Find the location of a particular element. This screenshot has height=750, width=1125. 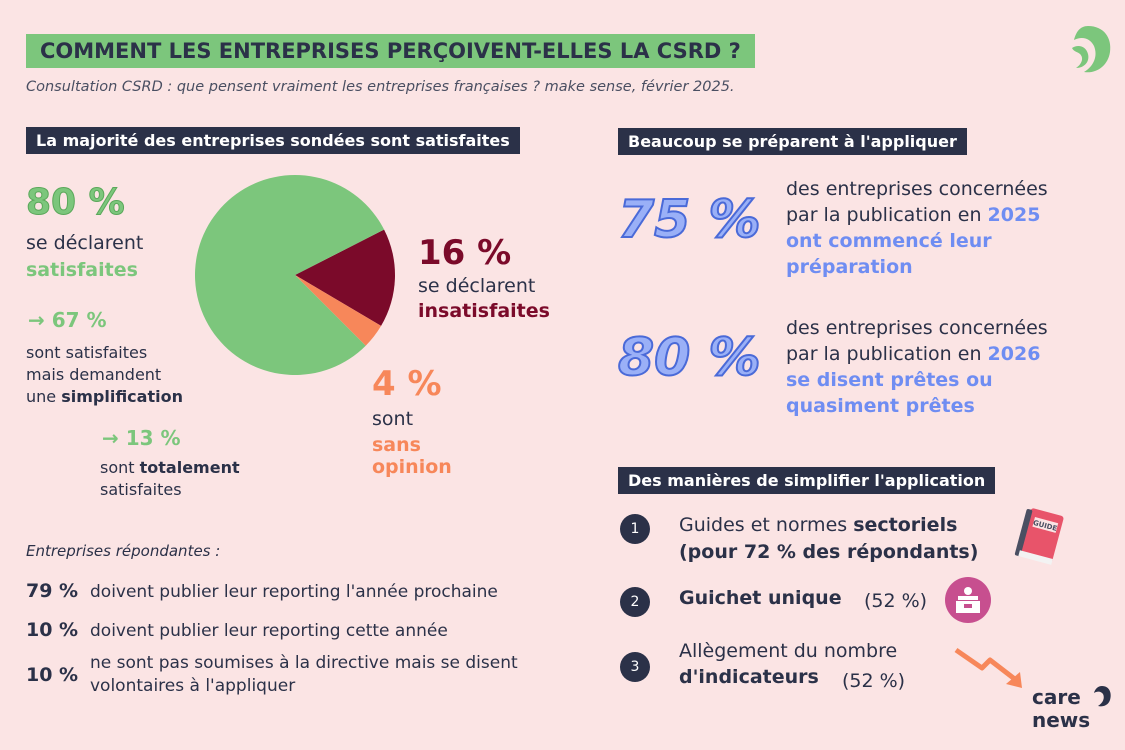

satisfaction-pie-chart is located at coordinates (295, 275).